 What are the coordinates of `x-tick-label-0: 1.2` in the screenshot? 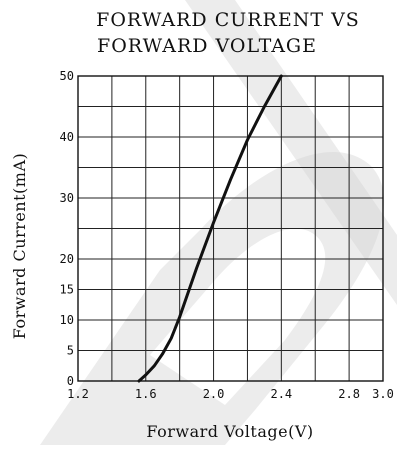 It's located at (78, 394).